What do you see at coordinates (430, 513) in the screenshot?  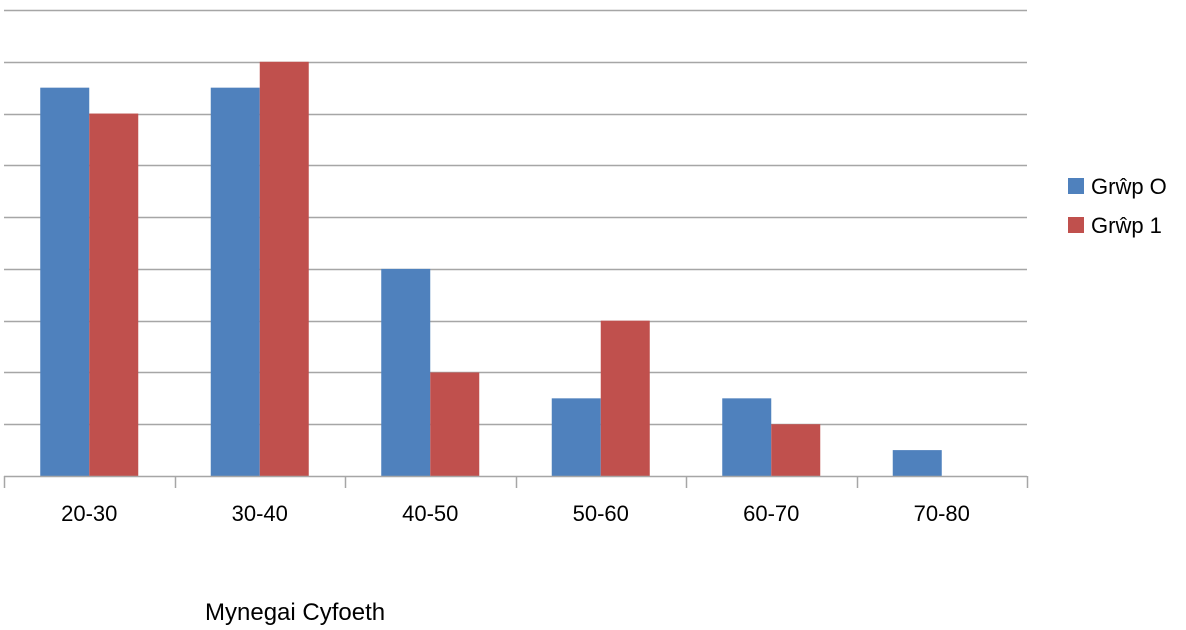 I see `x-tick-label: 40-50` at bounding box center [430, 513].